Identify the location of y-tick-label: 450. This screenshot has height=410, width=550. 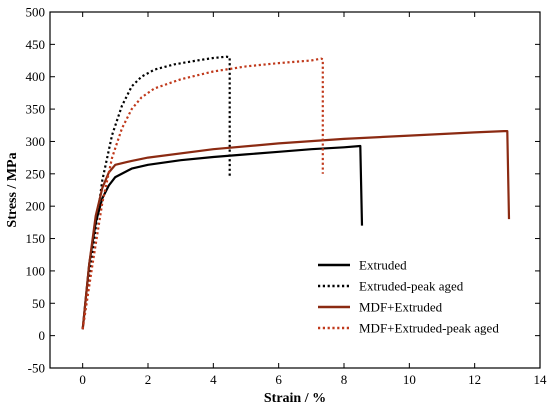
(36, 44).